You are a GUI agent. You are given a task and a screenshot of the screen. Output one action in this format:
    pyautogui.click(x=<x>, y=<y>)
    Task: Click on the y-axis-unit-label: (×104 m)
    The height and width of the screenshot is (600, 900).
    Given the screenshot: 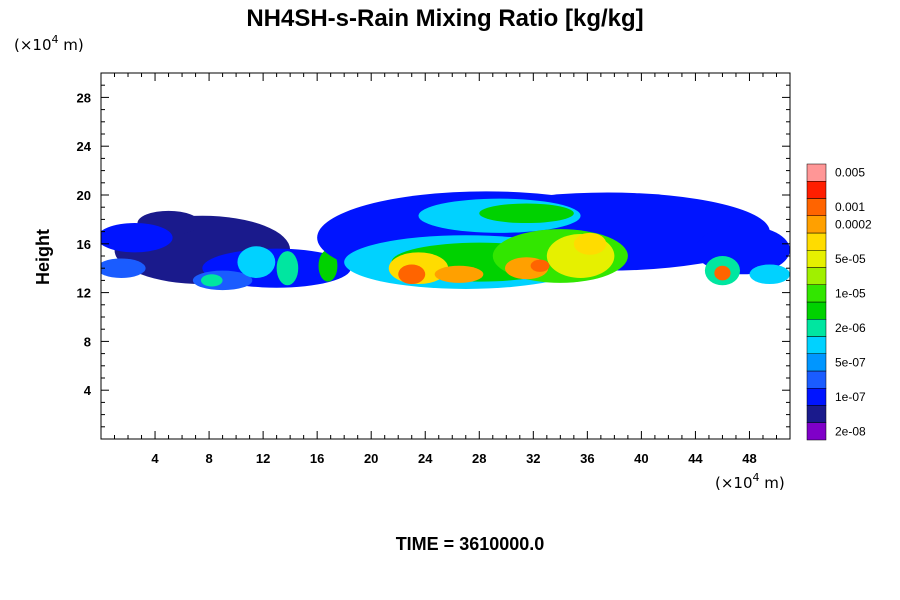 What is the action you would take?
    pyautogui.click(x=49, y=43)
    